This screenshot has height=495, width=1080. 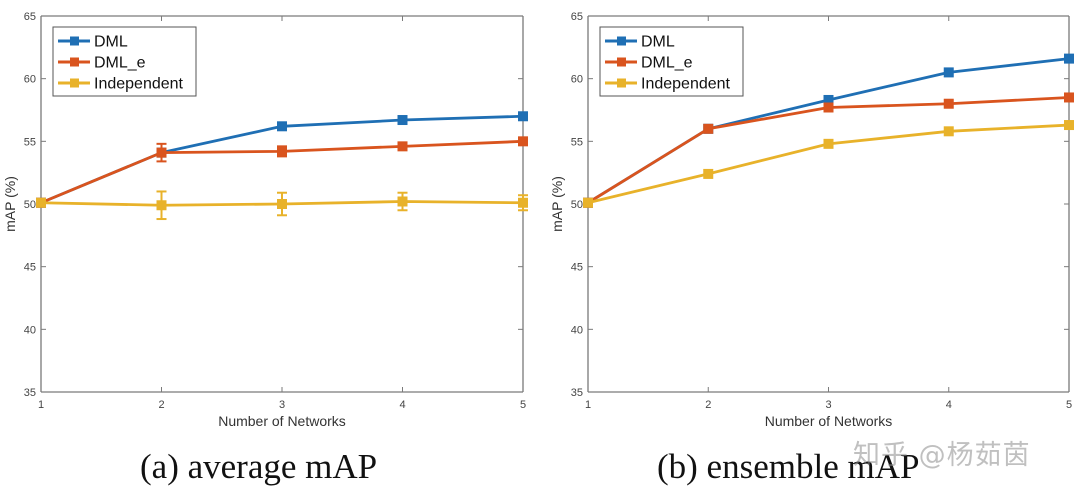 What do you see at coordinates (942, 455) in the screenshot?
I see `watermark: 知乎 @杨茹茵` at bounding box center [942, 455].